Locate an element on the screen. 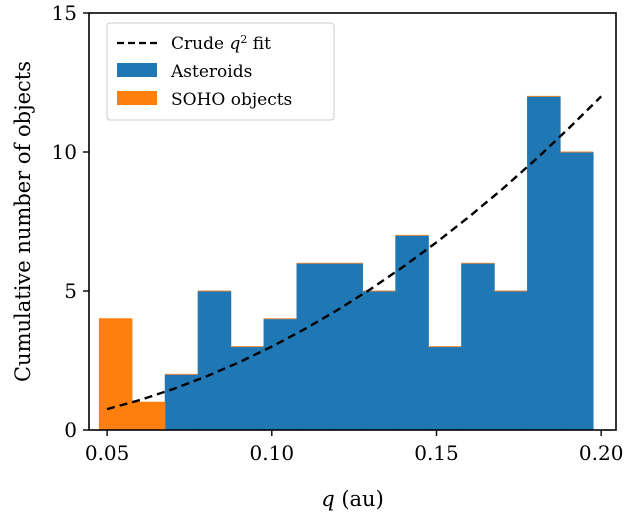  legend-fit-tail: fit is located at coordinates (259, 44).